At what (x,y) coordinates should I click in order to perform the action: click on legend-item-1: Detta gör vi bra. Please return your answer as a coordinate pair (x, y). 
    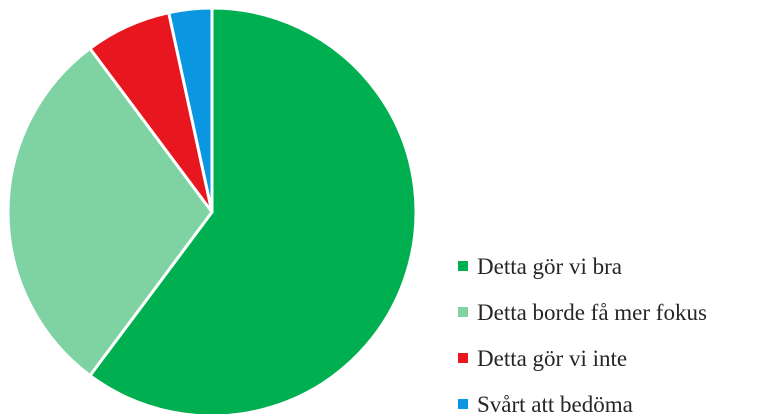
    Looking at the image, I should click on (540, 266).